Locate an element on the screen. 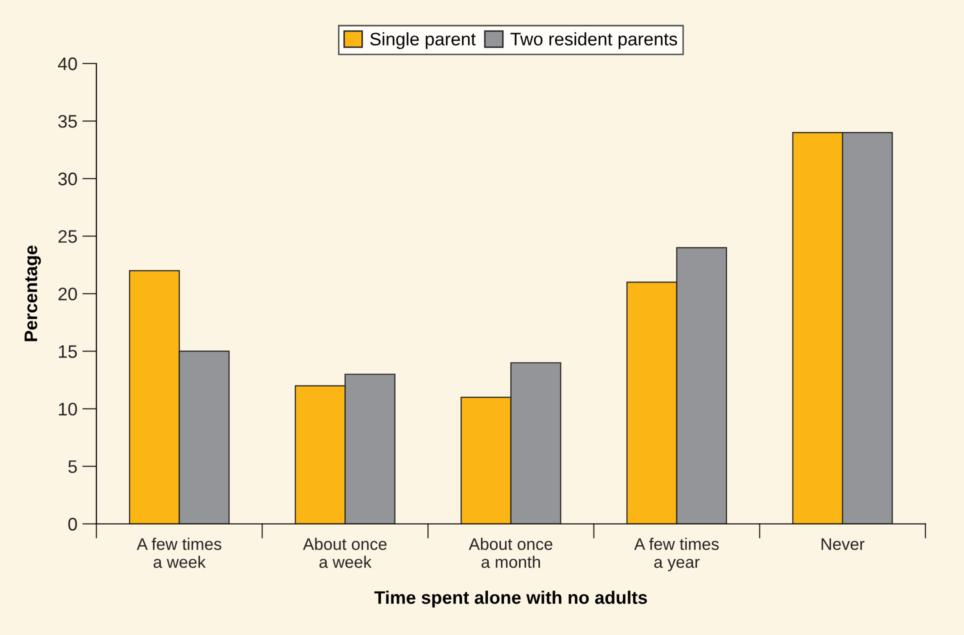 The image size is (964, 635). y-tick-label: 0 is located at coordinates (72, 524).